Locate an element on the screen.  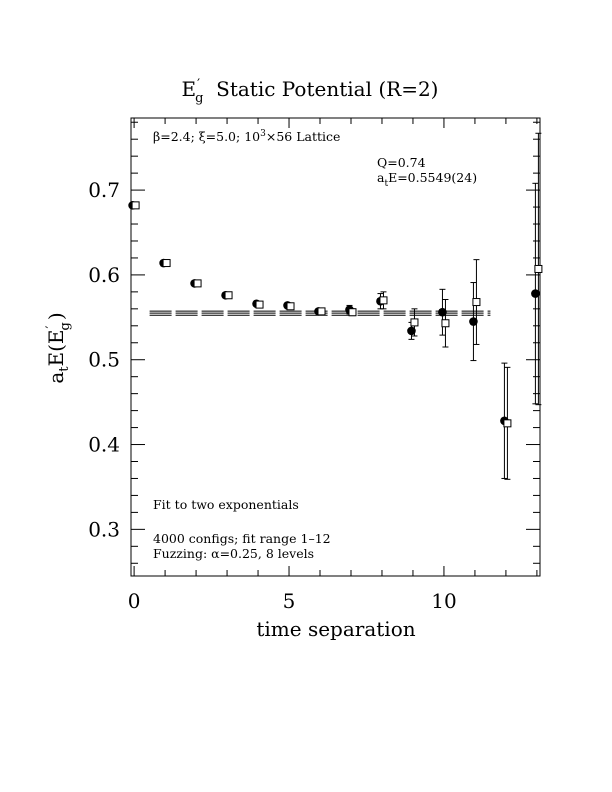
y-axis-title: atE(E′g) is located at coordinates (58, 347).